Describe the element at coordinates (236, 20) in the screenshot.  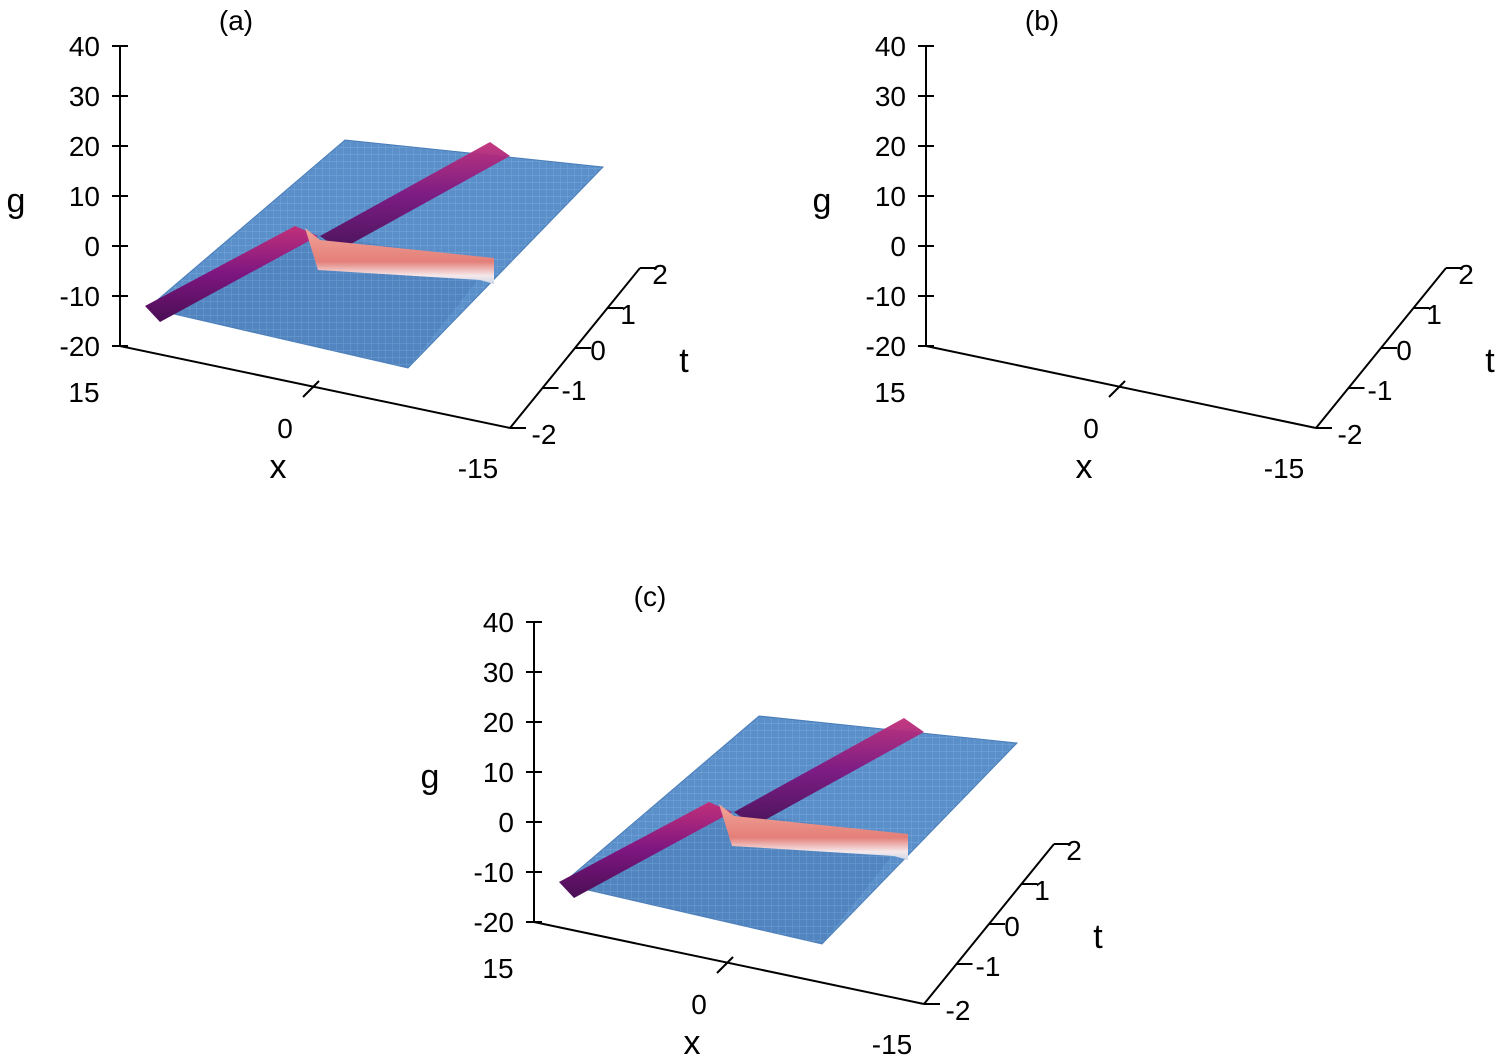
I see `panel-label: (a)` at that location.